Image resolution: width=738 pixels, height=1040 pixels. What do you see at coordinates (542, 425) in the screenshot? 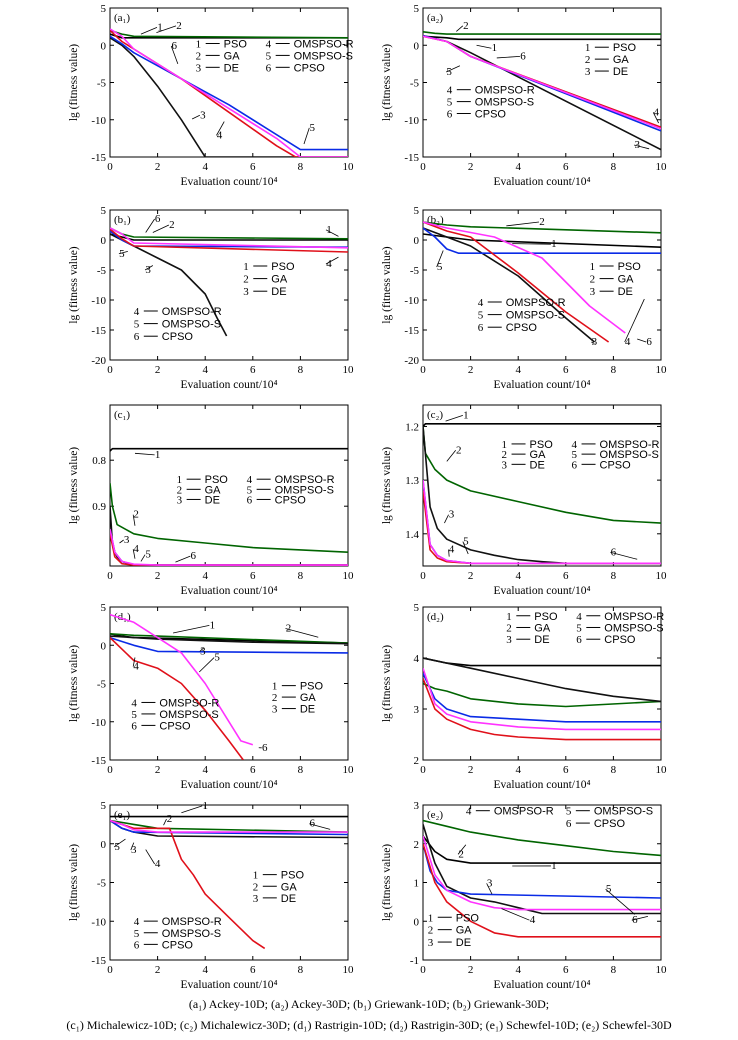
I see `series-line-pso` at bounding box center [542, 425].